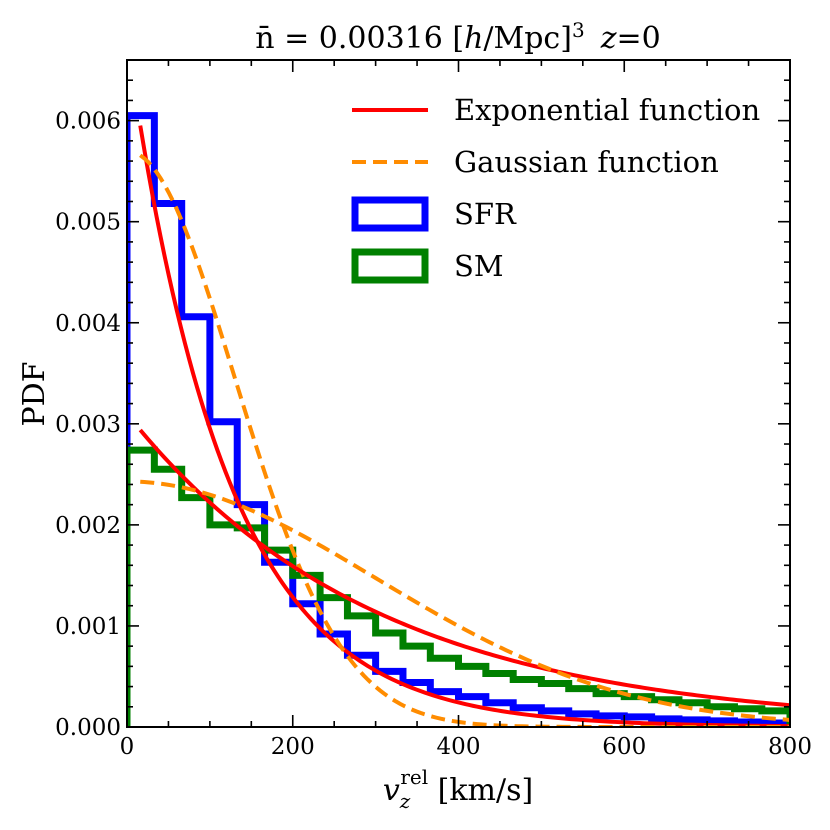  Describe the element at coordinates (127, 747) in the screenshot. I see `x-tick-label: 0` at that location.